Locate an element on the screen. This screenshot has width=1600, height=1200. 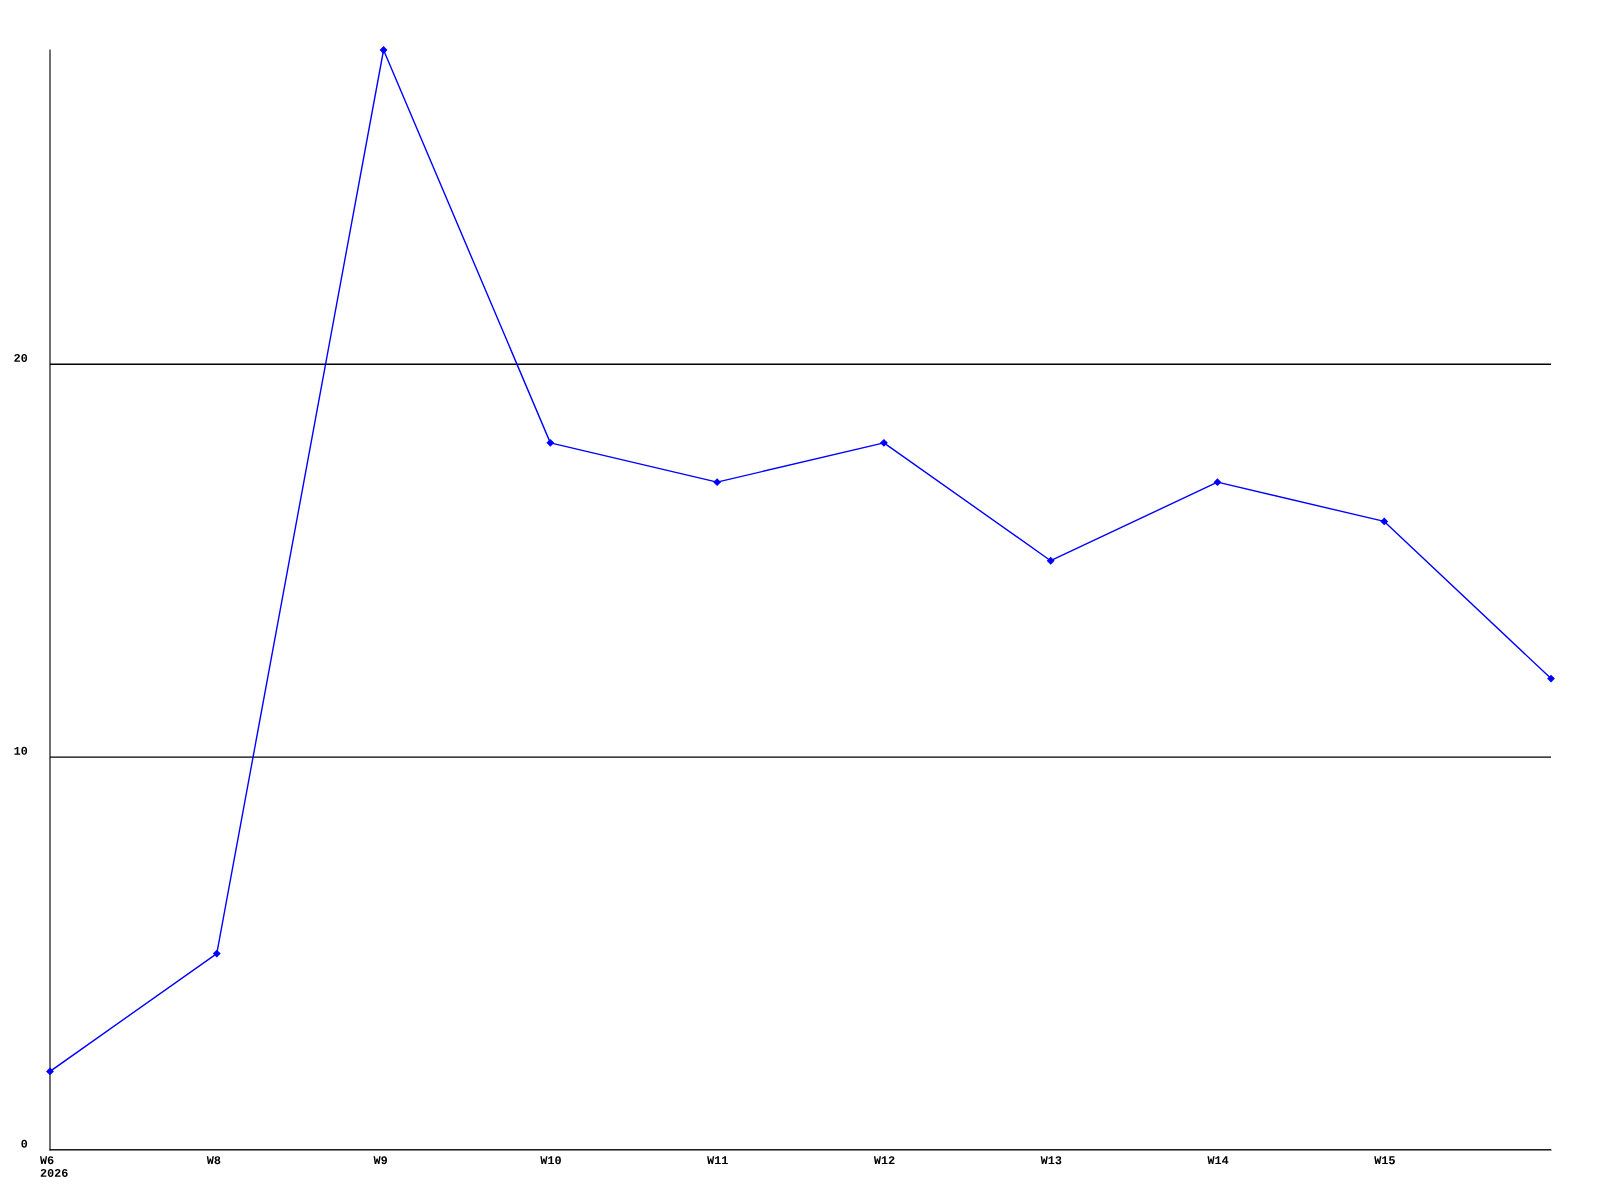
x-tick-label: W8 is located at coordinates (213, 1160).